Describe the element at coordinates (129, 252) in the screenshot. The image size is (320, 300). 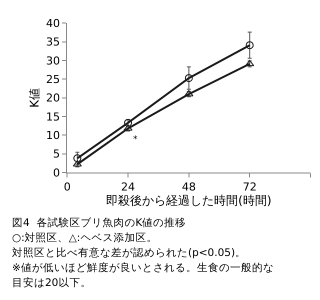
I see `text: 対照区と比べ有意な差が認められた(p<0.05)。` at that location.